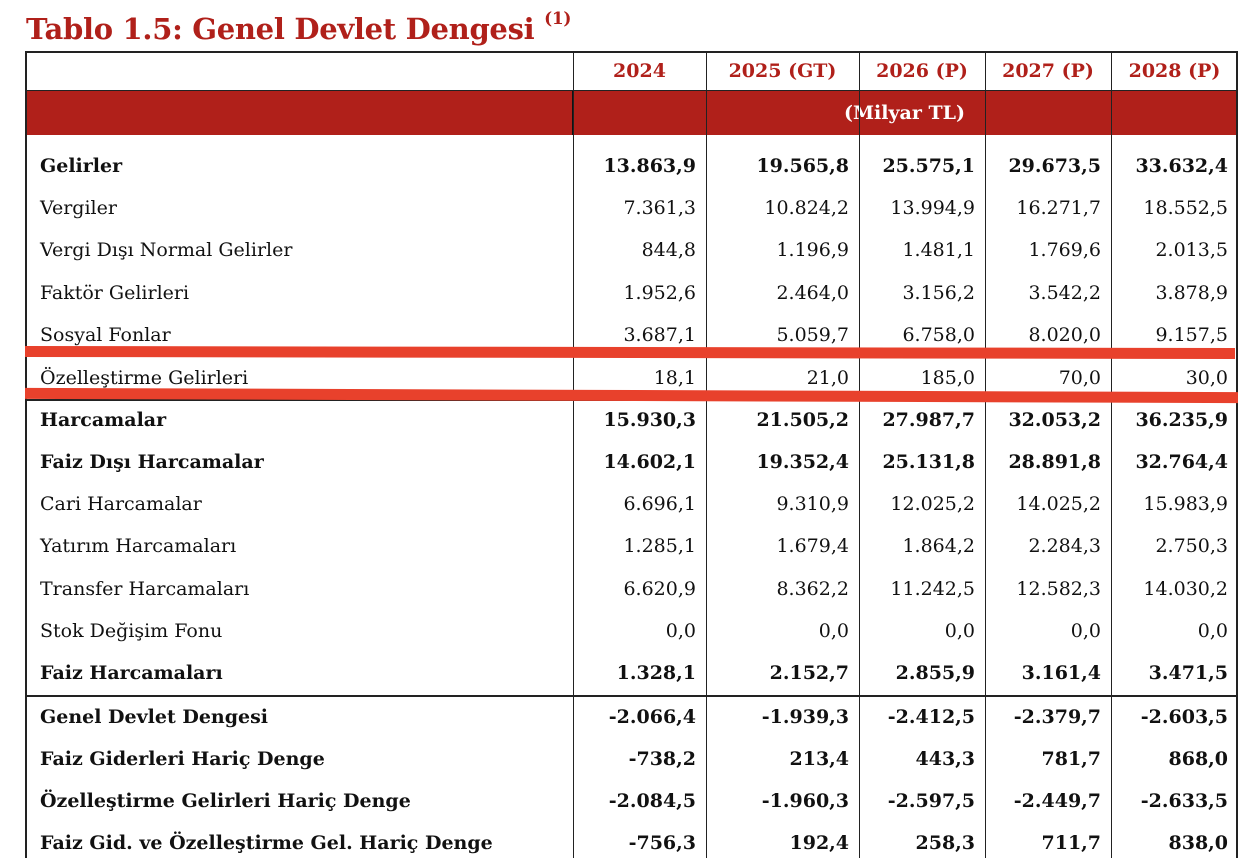  What do you see at coordinates (280, 29) in the screenshot?
I see `table-title-text: Tablo 1.5: Genel Devlet Dengesi` at bounding box center [280, 29].